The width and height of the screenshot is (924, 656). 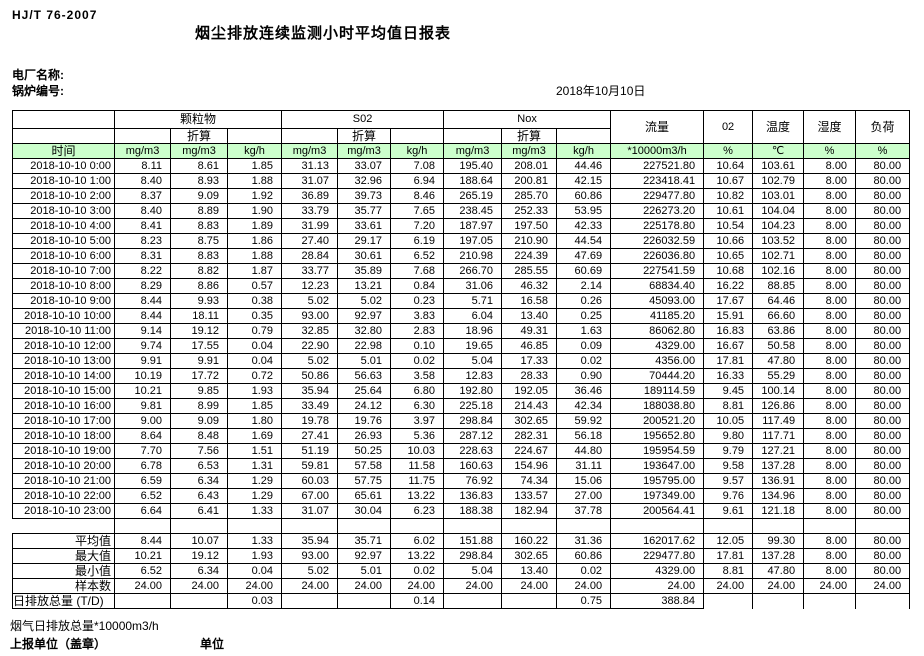 What do you see at coordinates (310, 571) in the screenshot?
I see `summary-value-cell: 5.02` at bounding box center [310, 571].